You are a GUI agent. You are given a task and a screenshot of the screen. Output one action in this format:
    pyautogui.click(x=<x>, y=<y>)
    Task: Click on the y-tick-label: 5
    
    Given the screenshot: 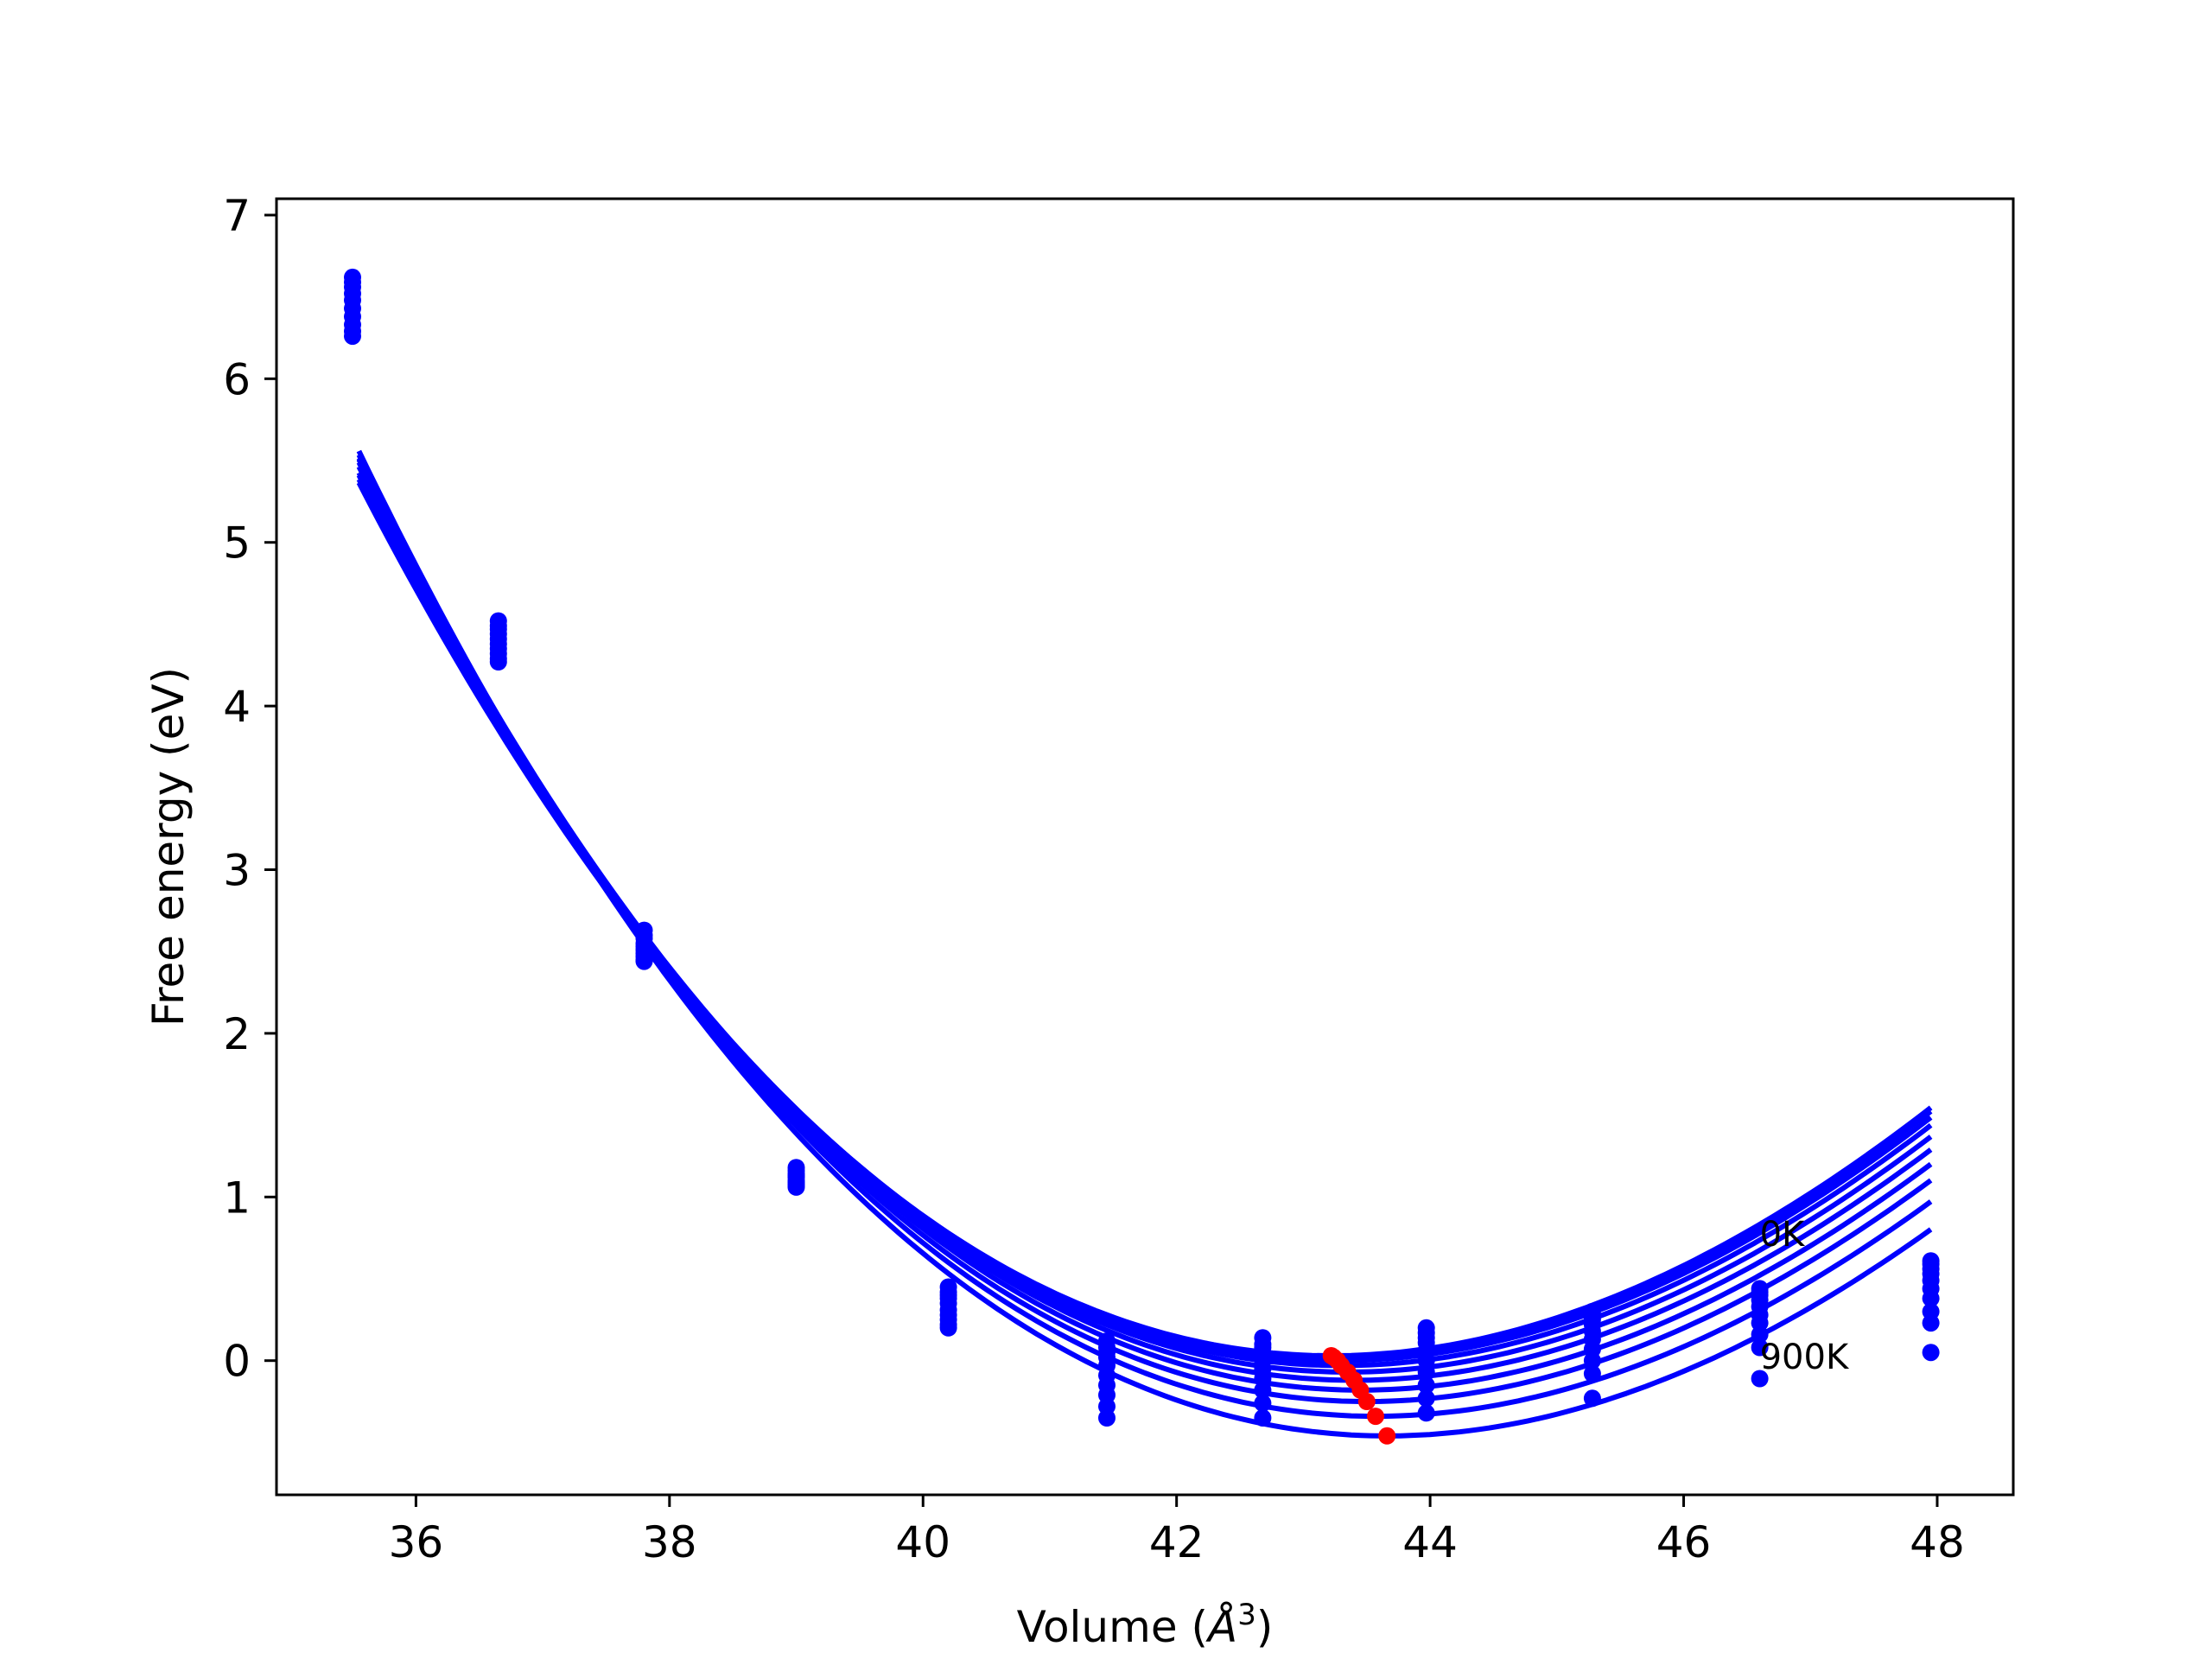 What is the action you would take?
    pyautogui.click(x=237, y=543)
    